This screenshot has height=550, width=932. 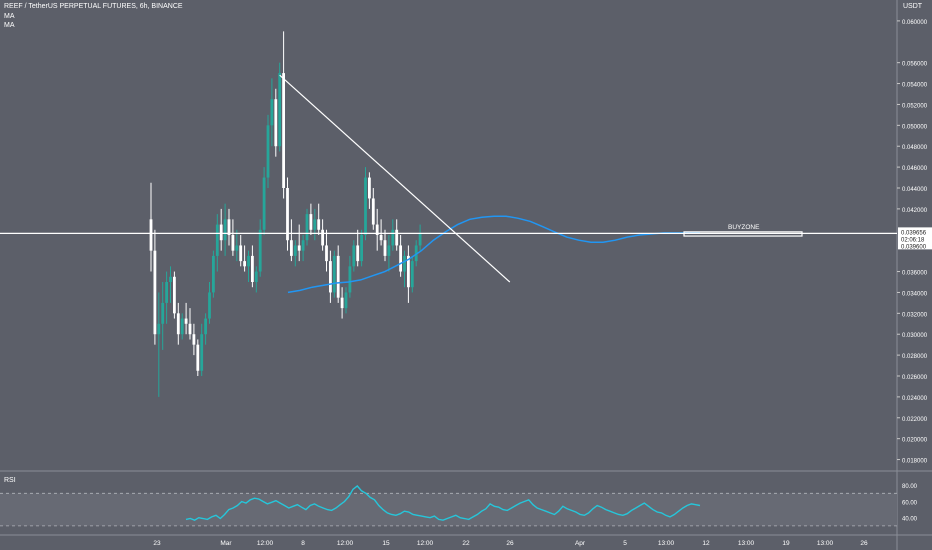 I want to click on buyzone-box, so click(x=743, y=234).